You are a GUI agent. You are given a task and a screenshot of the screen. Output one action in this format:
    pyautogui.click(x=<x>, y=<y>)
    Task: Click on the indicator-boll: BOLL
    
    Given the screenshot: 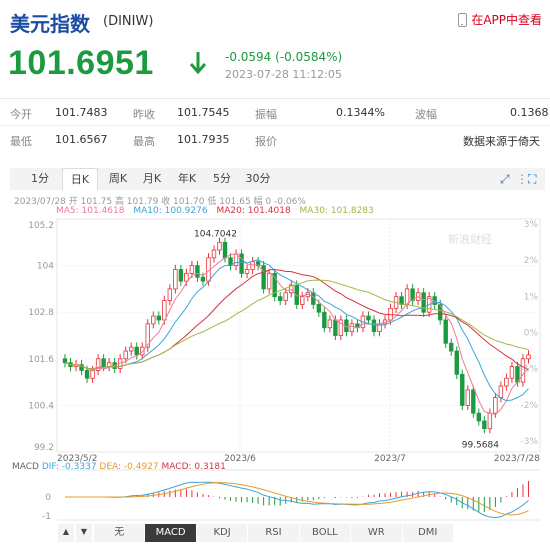 What is the action you would take?
    pyautogui.click(x=325, y=533)
    